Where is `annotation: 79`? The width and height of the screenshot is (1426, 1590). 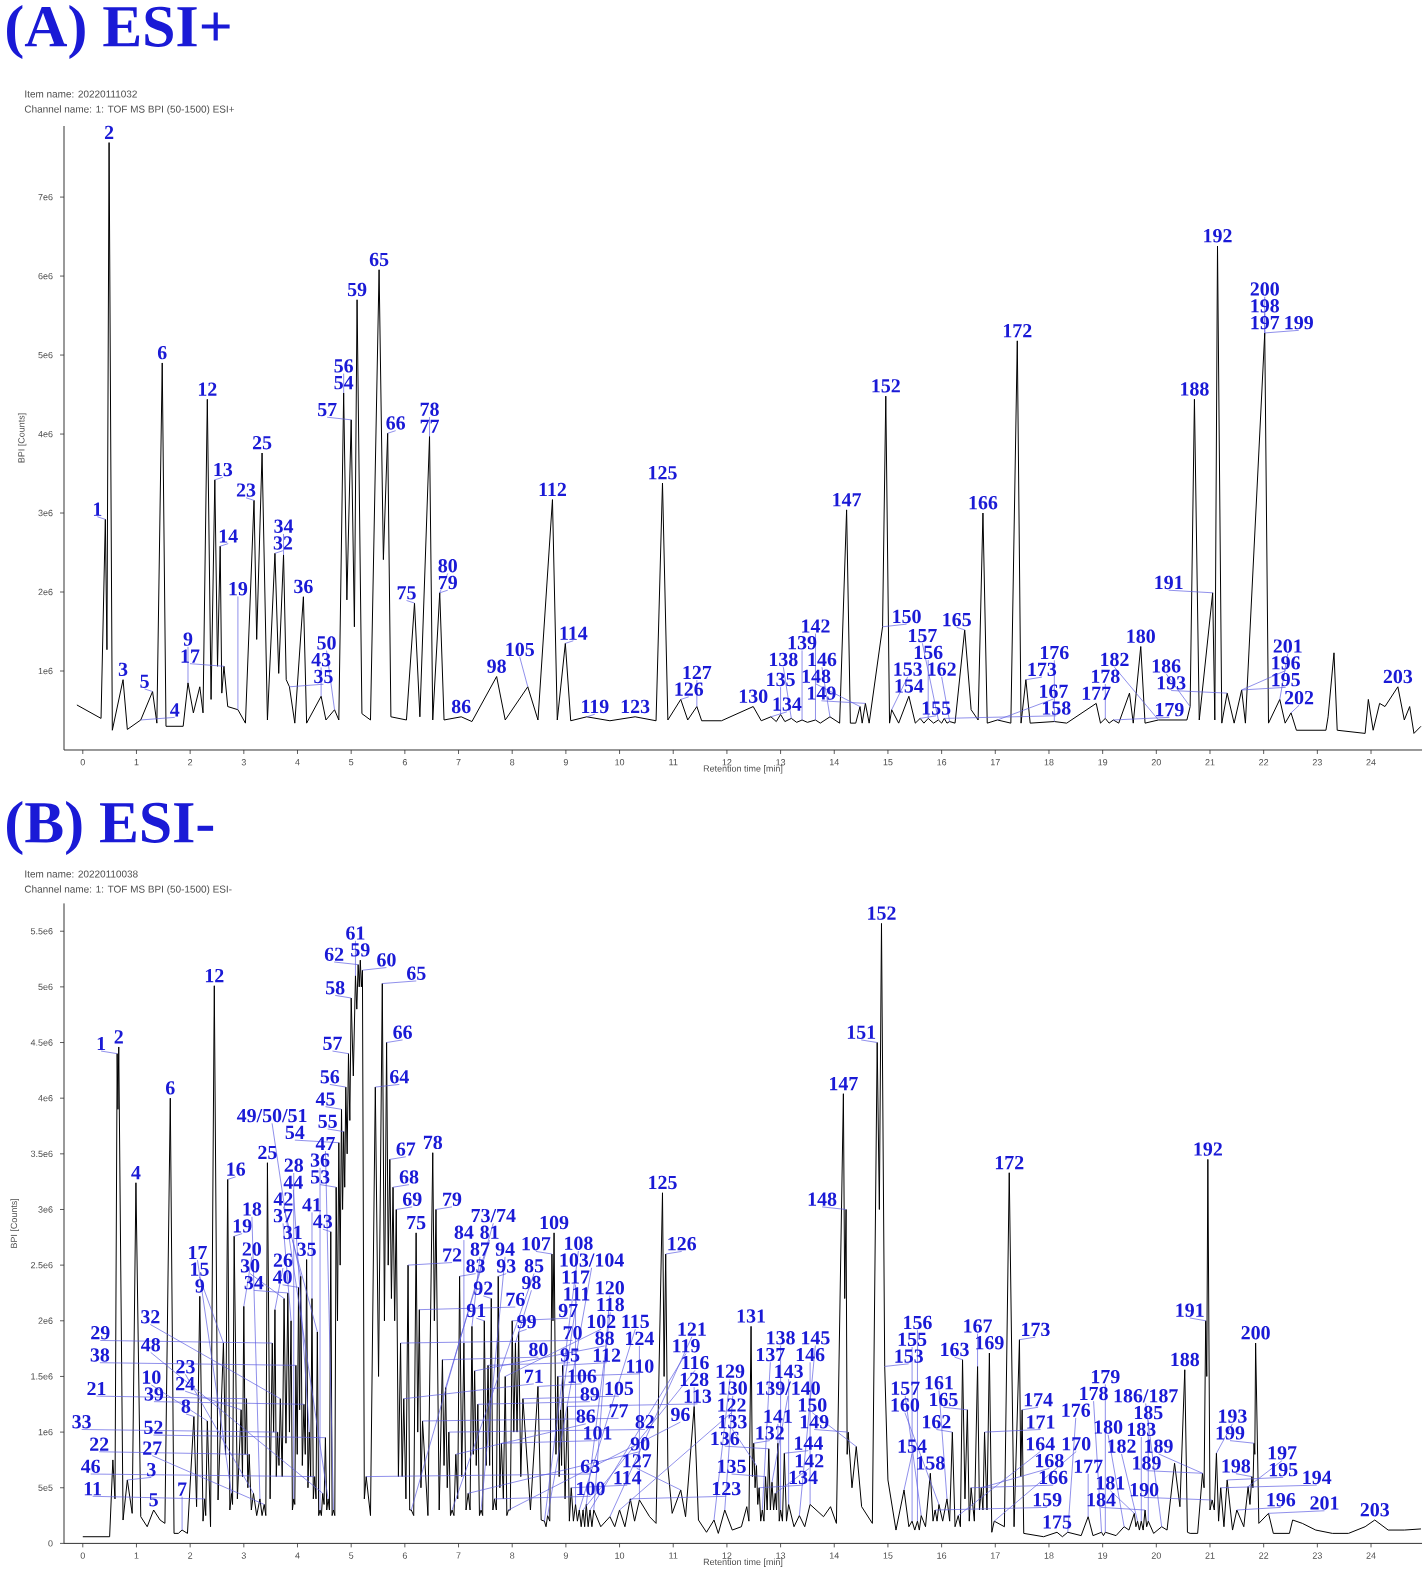 annotation: 79 is located at coordinates (447, 582).